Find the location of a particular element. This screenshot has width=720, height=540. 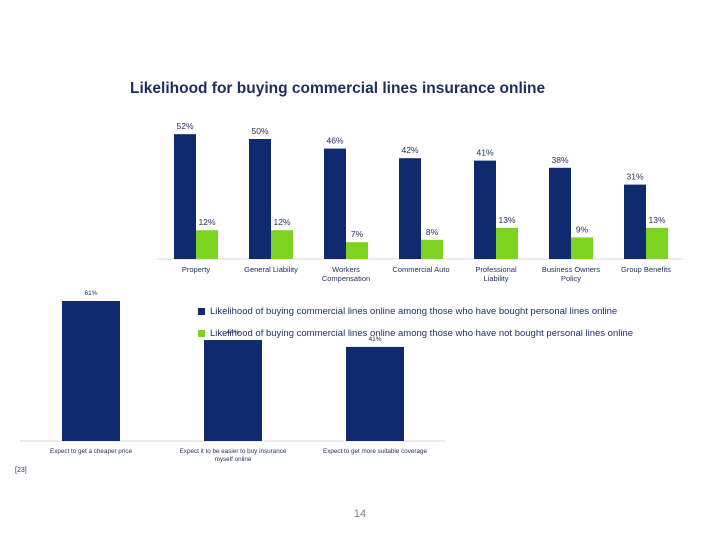

data-label-bought: 38% is located at coordinates (559, 160).